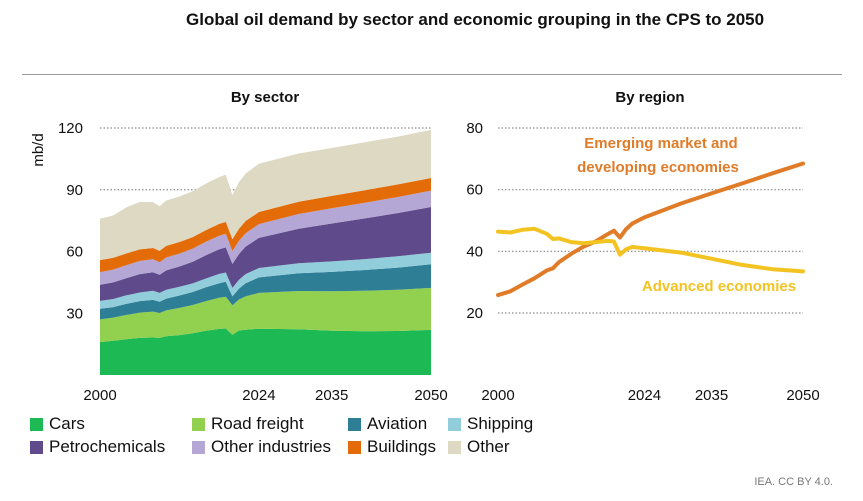 This screenshot has height=501, width=863. I want to click on legend-label-other: Other, so click(488, 446).